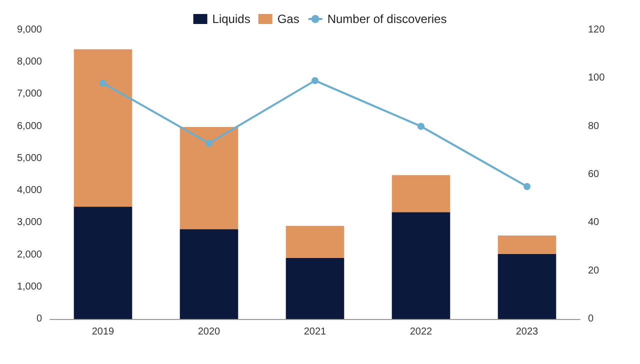 The width and height of the screenshot is (640, 364). Describe the element at coordinates (29, 286) in the screenshot. I see `y-tick-label: 1,000` at that location.